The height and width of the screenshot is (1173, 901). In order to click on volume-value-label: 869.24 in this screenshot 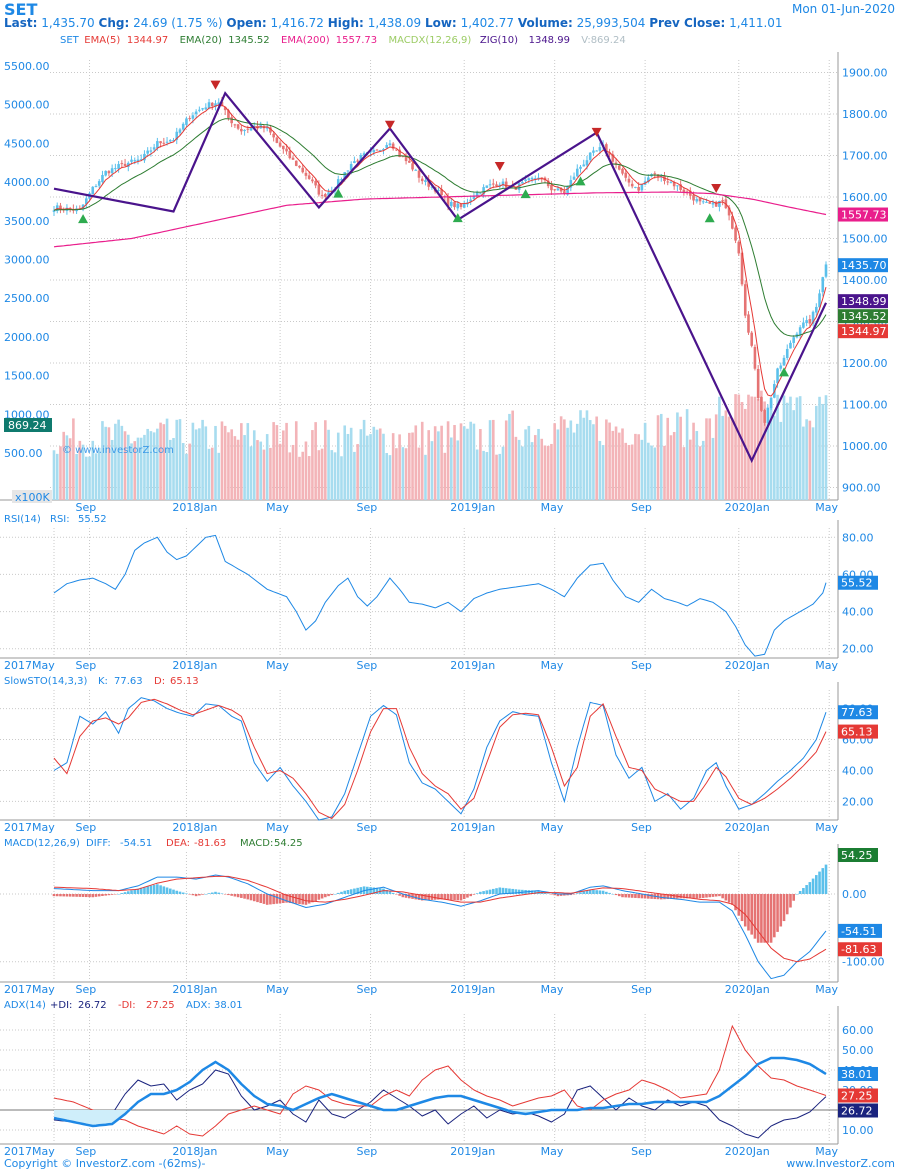, I will do `click(27, 425)`.